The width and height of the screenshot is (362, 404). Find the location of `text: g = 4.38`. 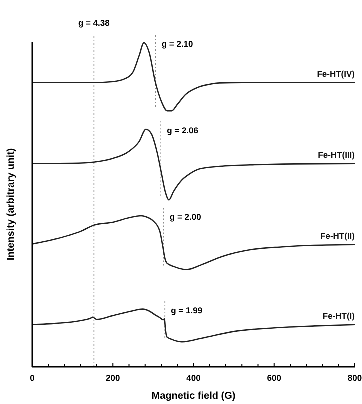

text: g = 4.38 is located at coordinates (94, 23).